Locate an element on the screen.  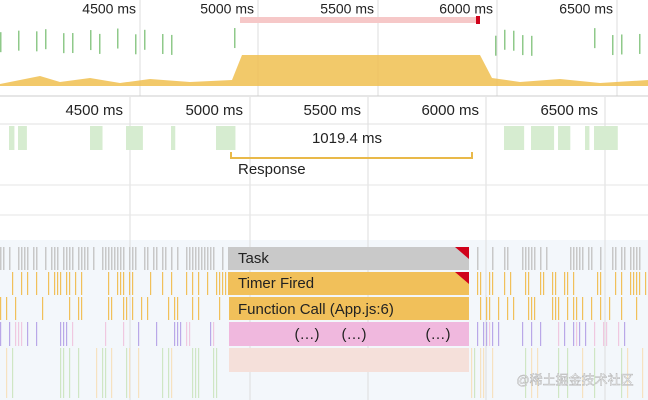
function-call-bar is located at coordinates (349, 308).